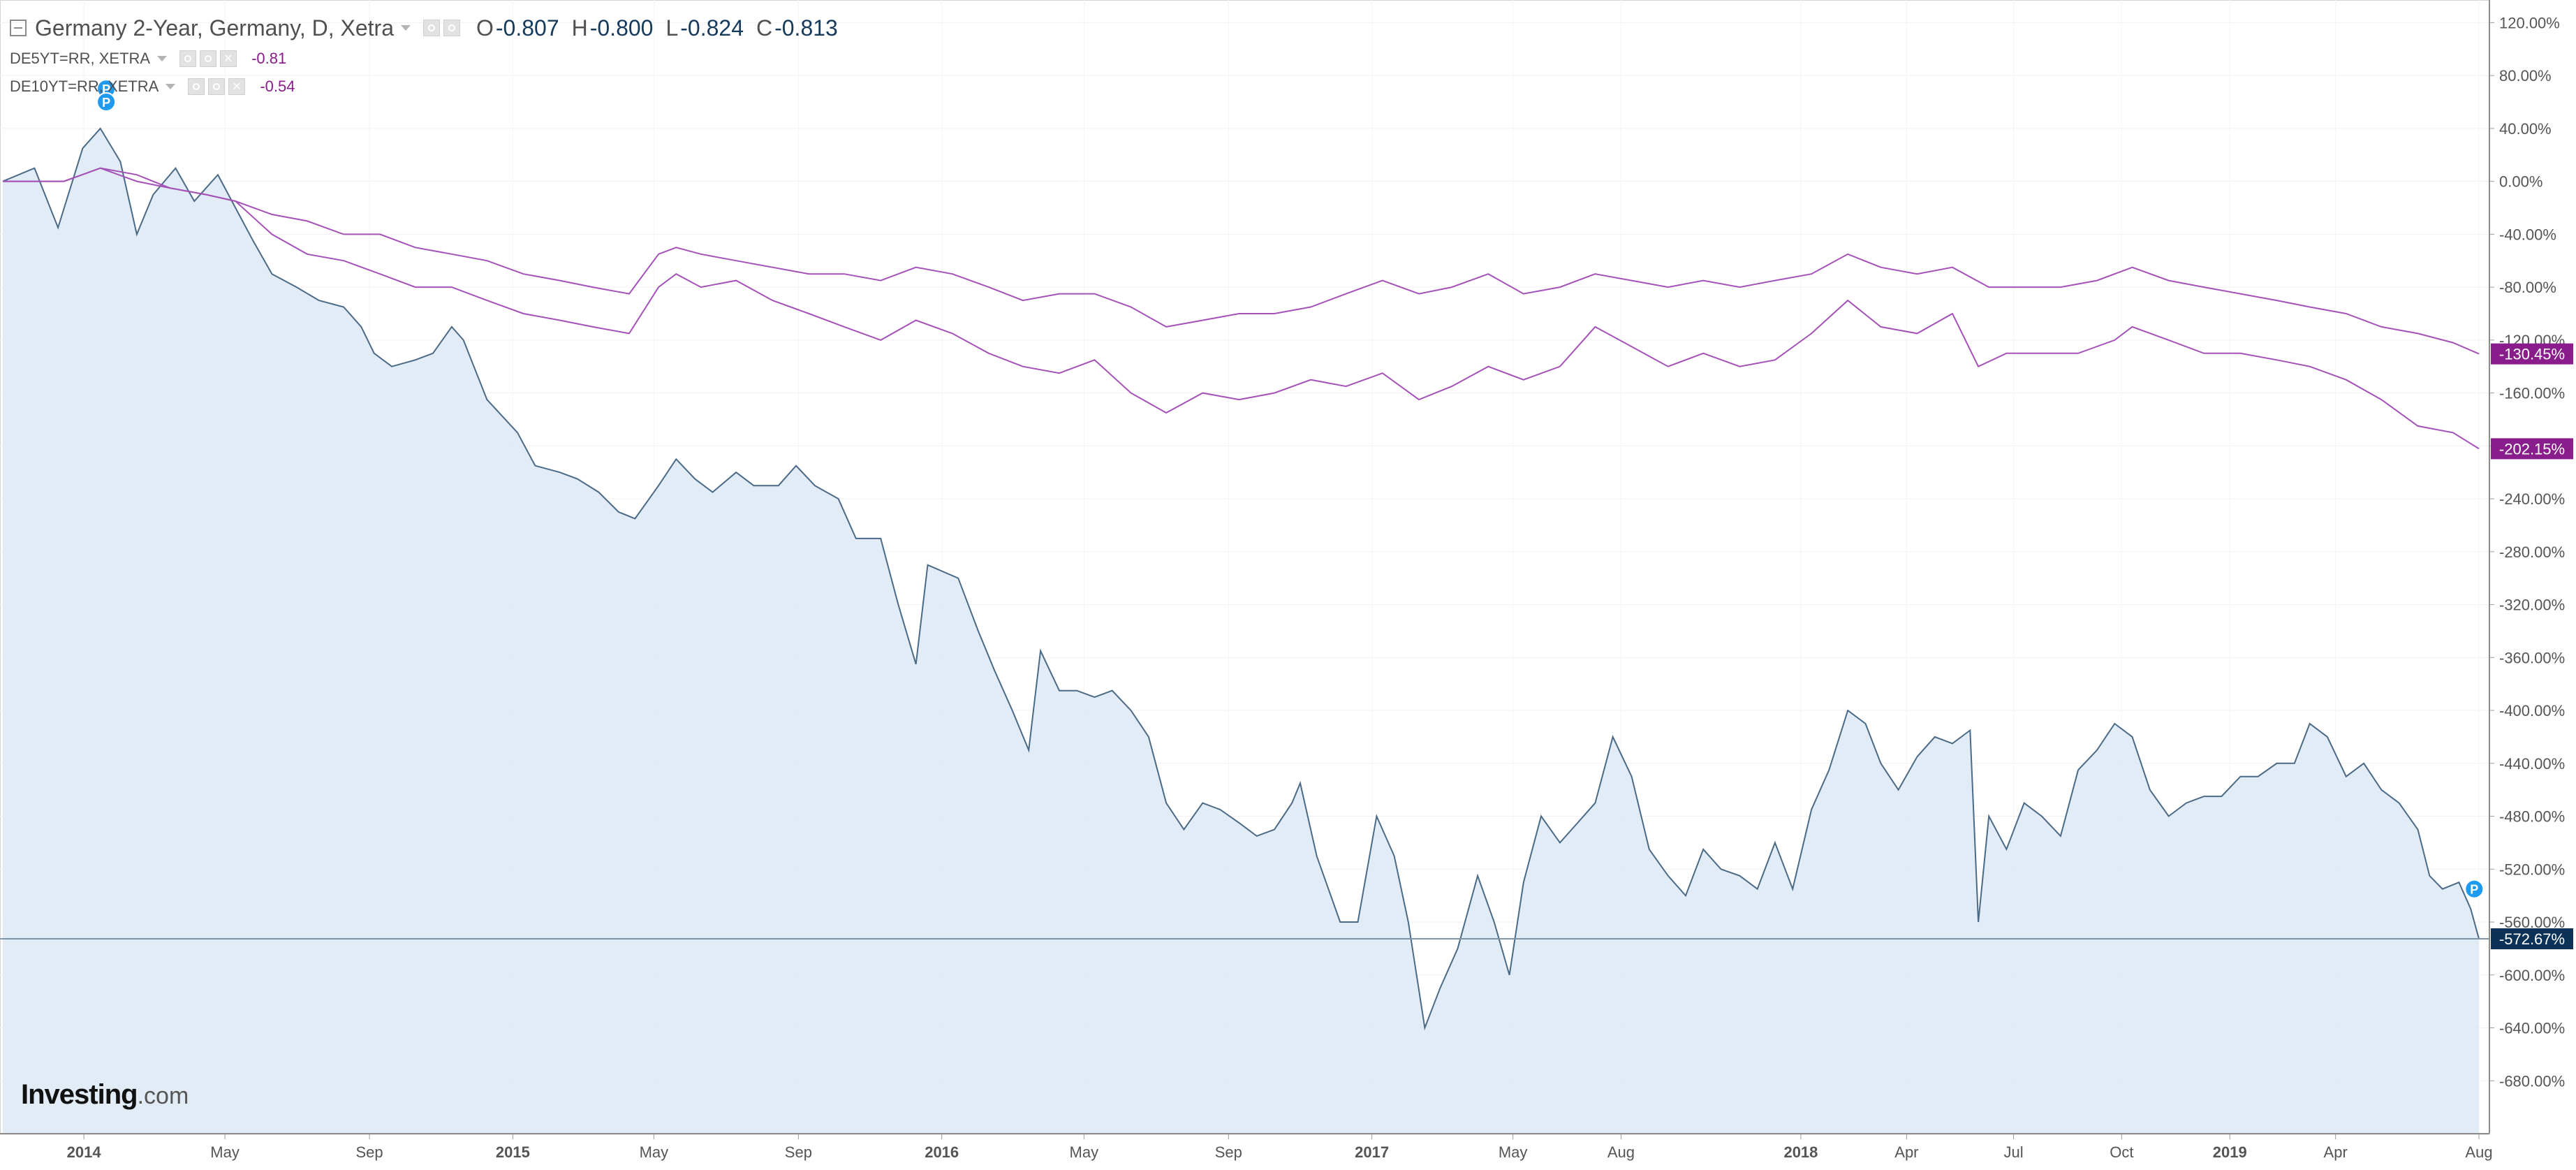  What do you see at coordinates (2532, 449) in the screenshot?
I see `last-value-label-de5y: -202.15%` at bounding box center [2532, 449].